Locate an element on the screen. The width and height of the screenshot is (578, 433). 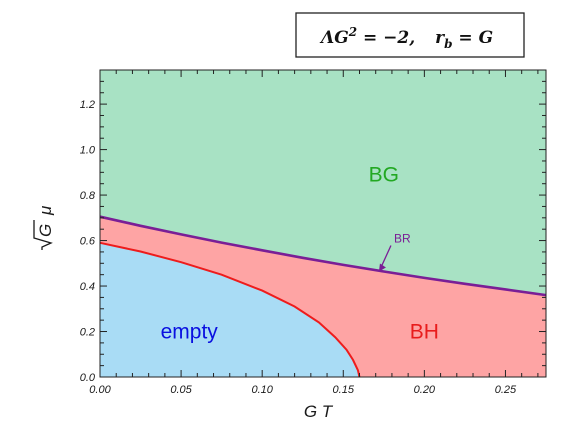
y-tick-label: 0.4 is located at coordinates (87, 287).